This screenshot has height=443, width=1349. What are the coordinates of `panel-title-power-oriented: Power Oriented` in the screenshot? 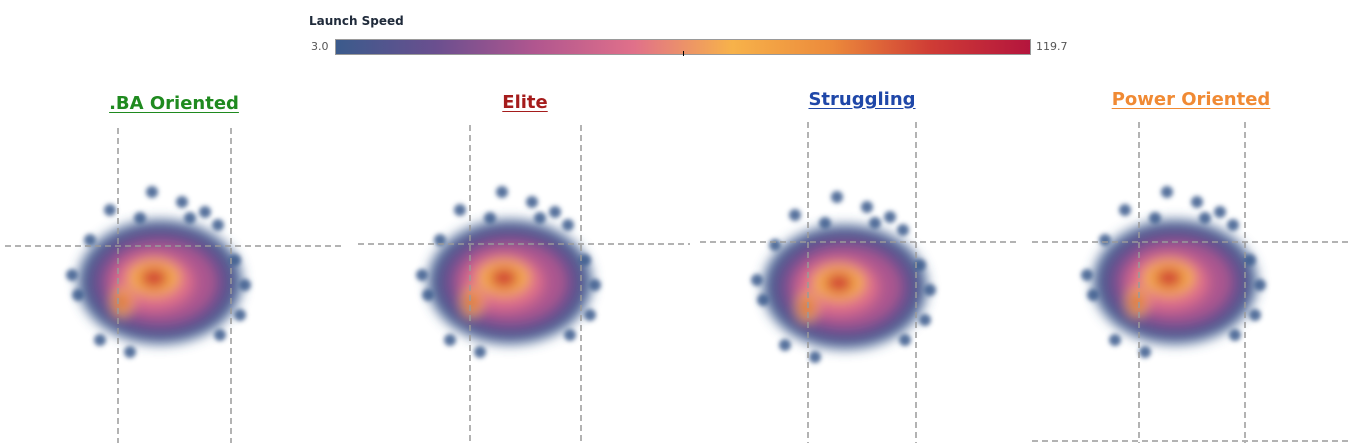 It's located at (1191, 99).